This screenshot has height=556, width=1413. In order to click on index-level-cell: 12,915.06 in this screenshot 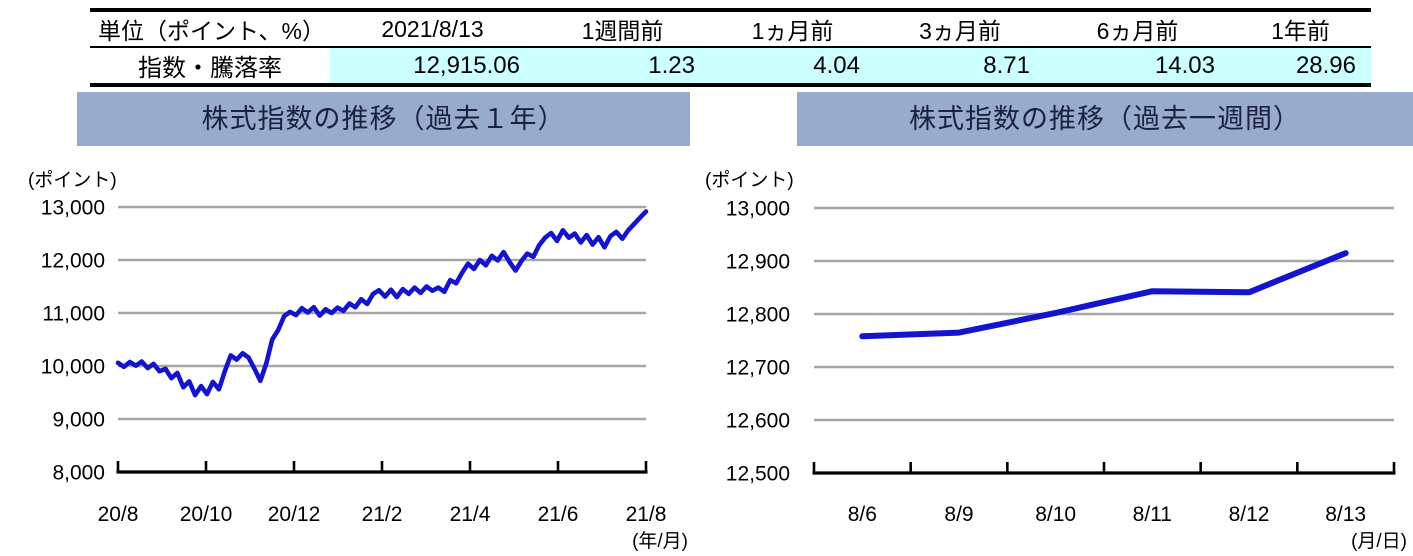, I will do `click(432, 66)`.